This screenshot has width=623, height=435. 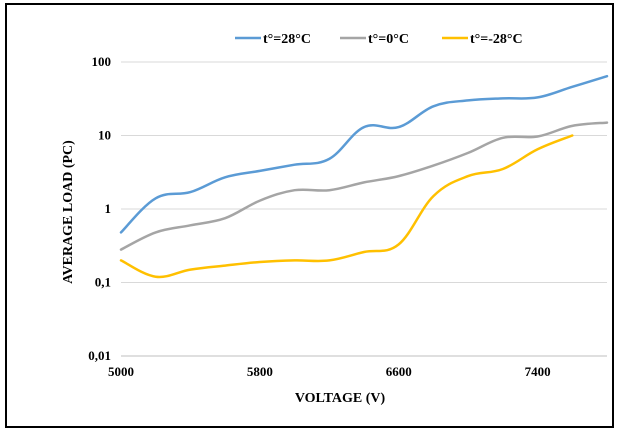 I want to click on legend-label: t°=-28°C, so click(x=496, y=39).